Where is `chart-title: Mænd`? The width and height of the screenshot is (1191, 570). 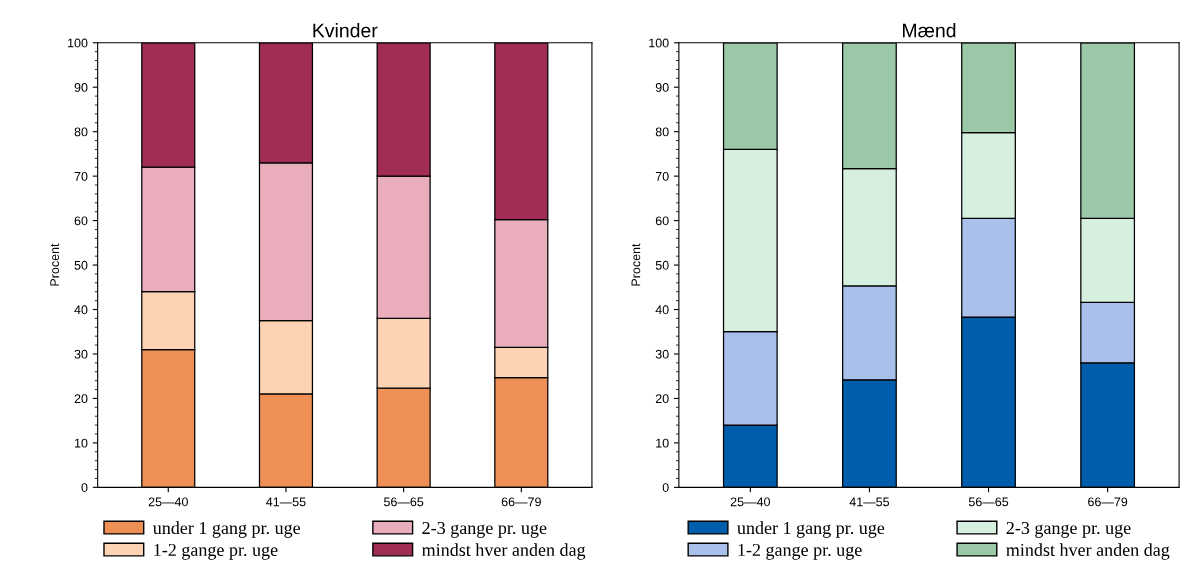
chart-title: Mænd is located at coordinates (929, 30).